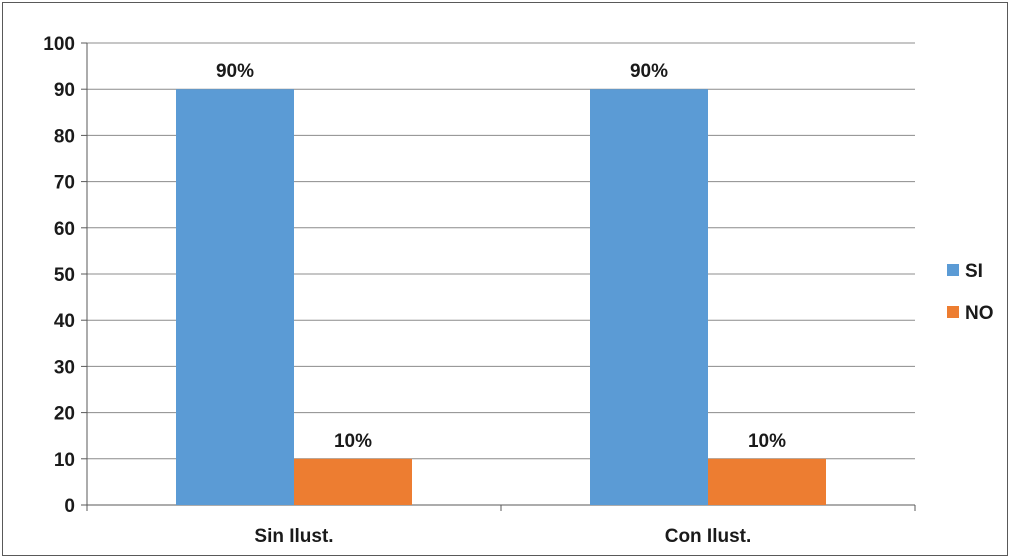  Describe the element at coordinates (974, 271) in the screenshot. I see `legend-label: SI` at that location.